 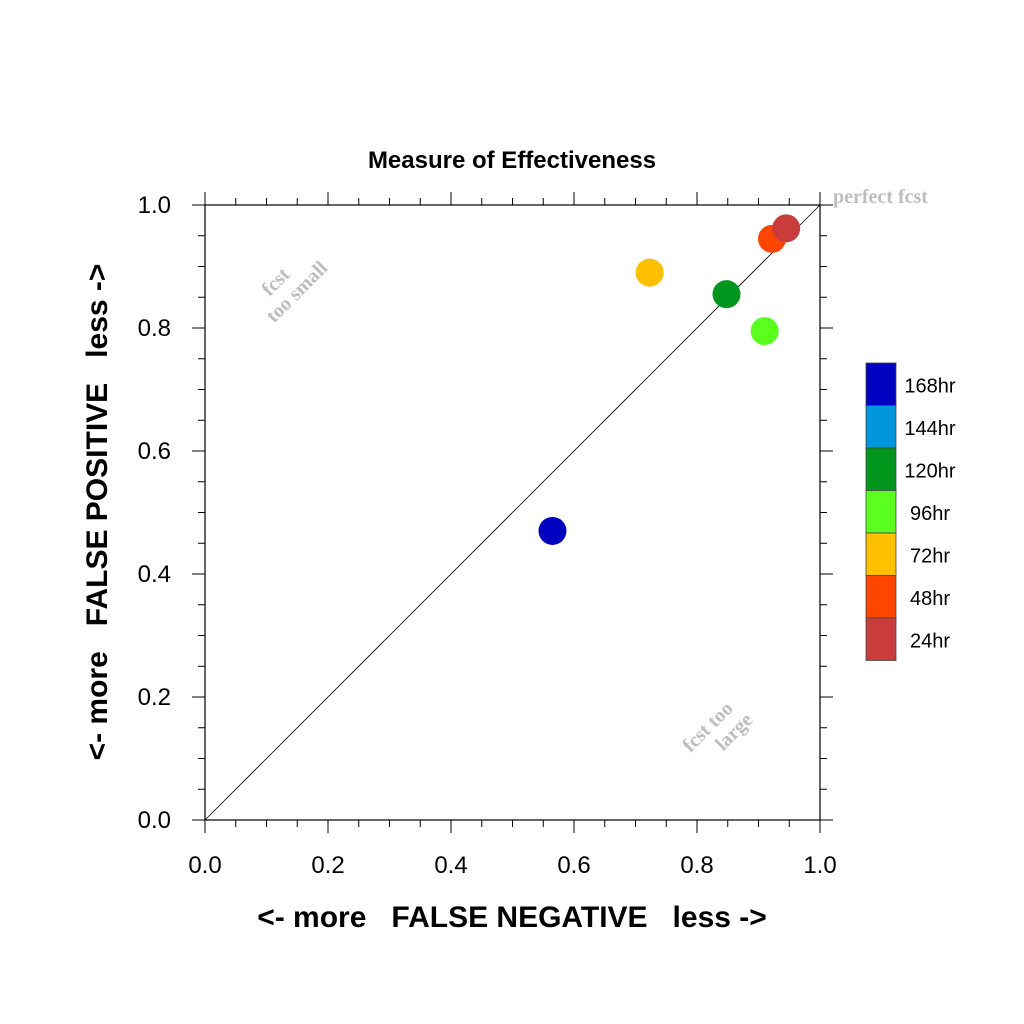 What do you see at coordinates (929, 471) in the screenshot?
I see `legend-label-120hr: 120hr` at bounding box center [929, 471].